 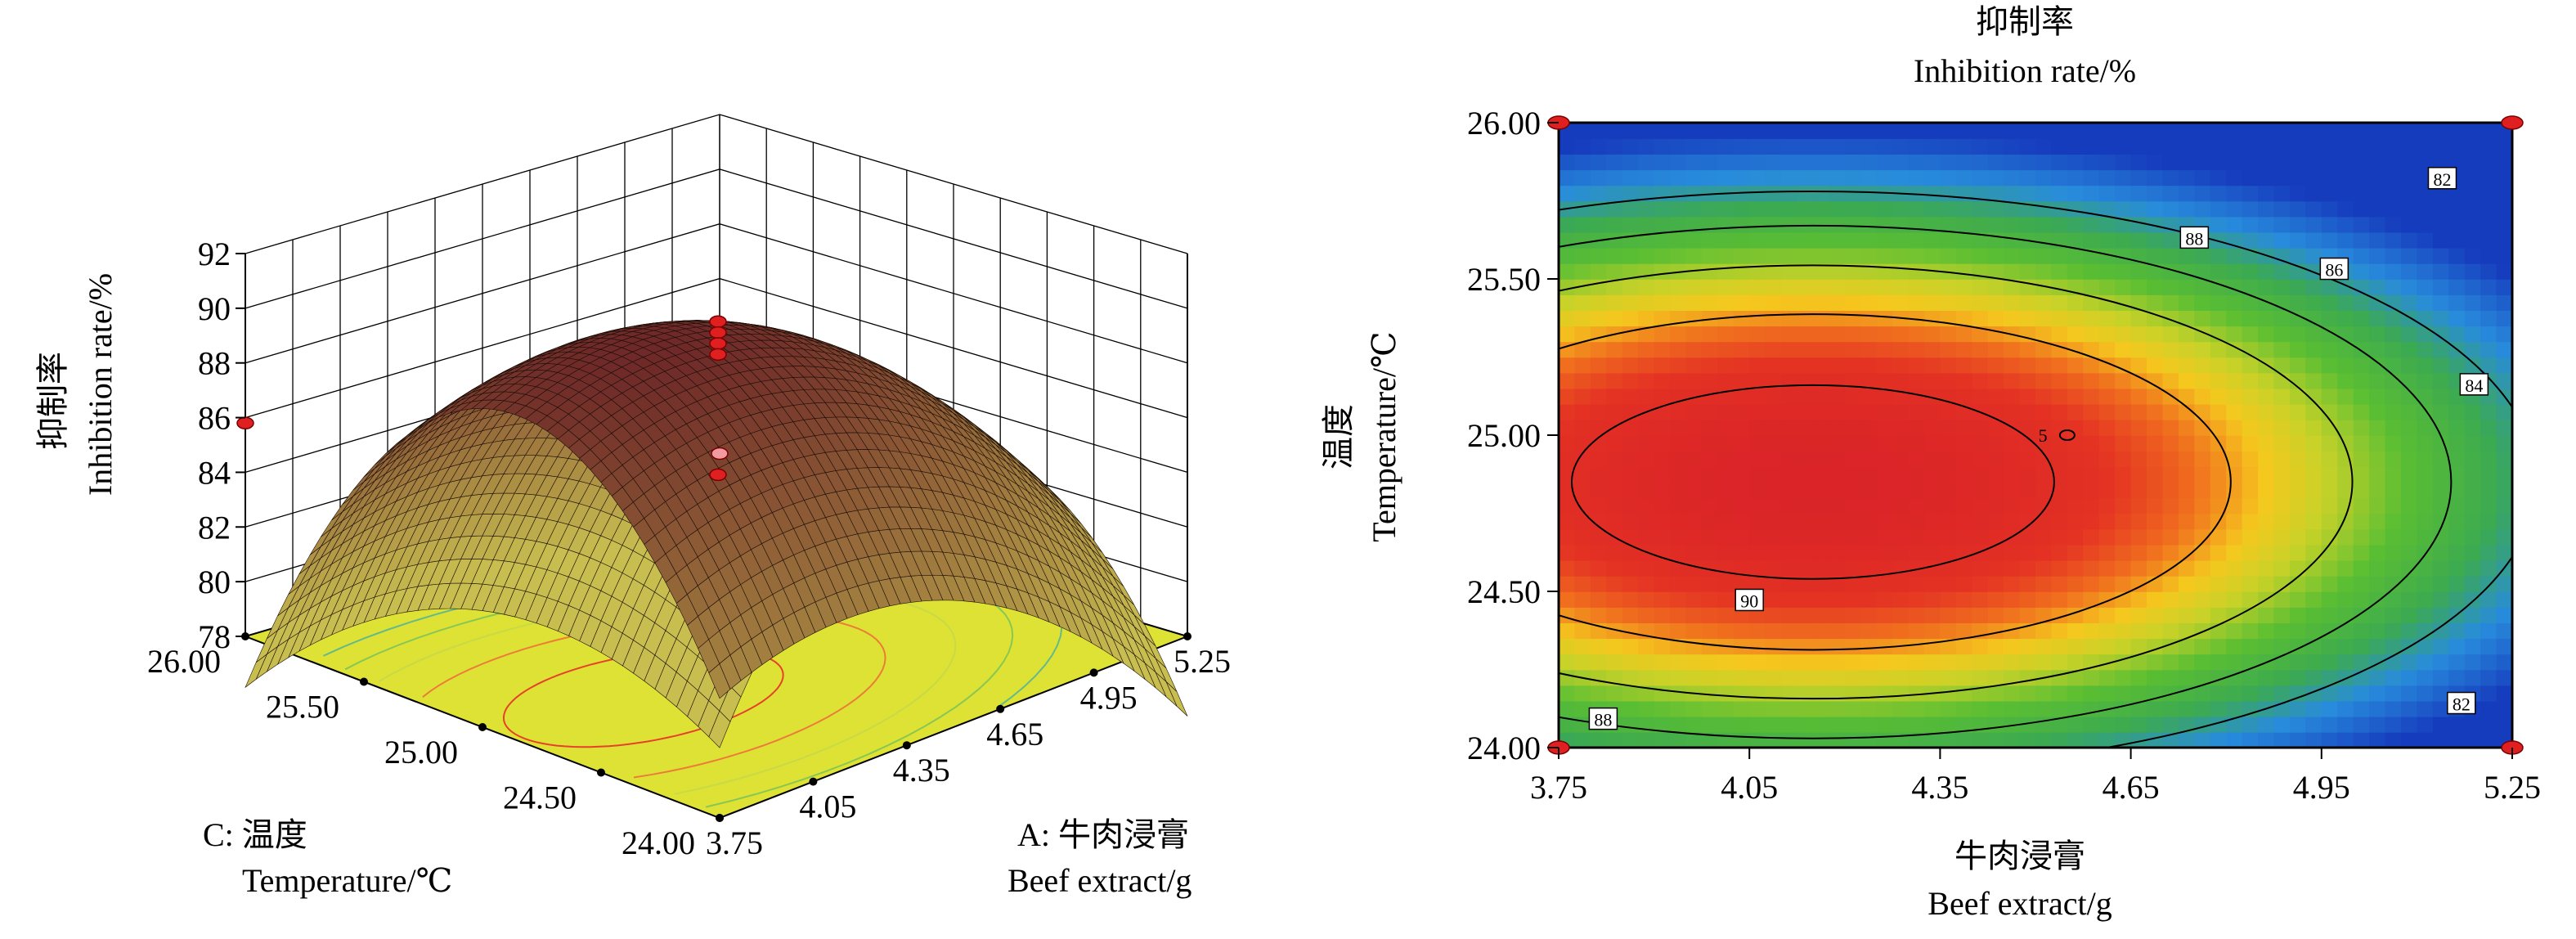 What do you see at coordinates (1504, 123) in the screenshot?
I see `y-tick-label: 26.00` at bounding box center [1504, 123].